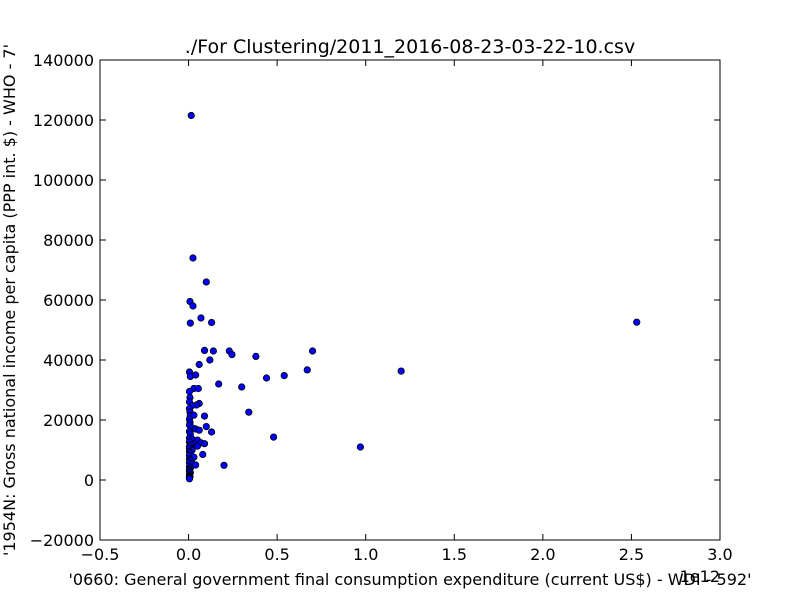  What do you see at coordinates (63, 60) in the screenshot?
I see `y-tick-label: 140000` at bounding box center [63, 60].